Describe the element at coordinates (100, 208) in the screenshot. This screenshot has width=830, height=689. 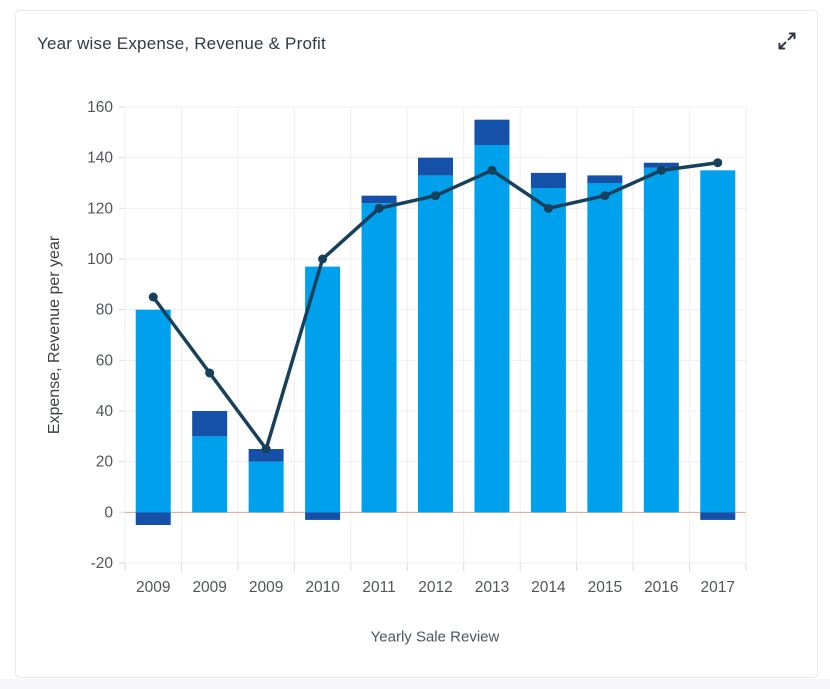
I see `y-tick-label: 120` at that location.